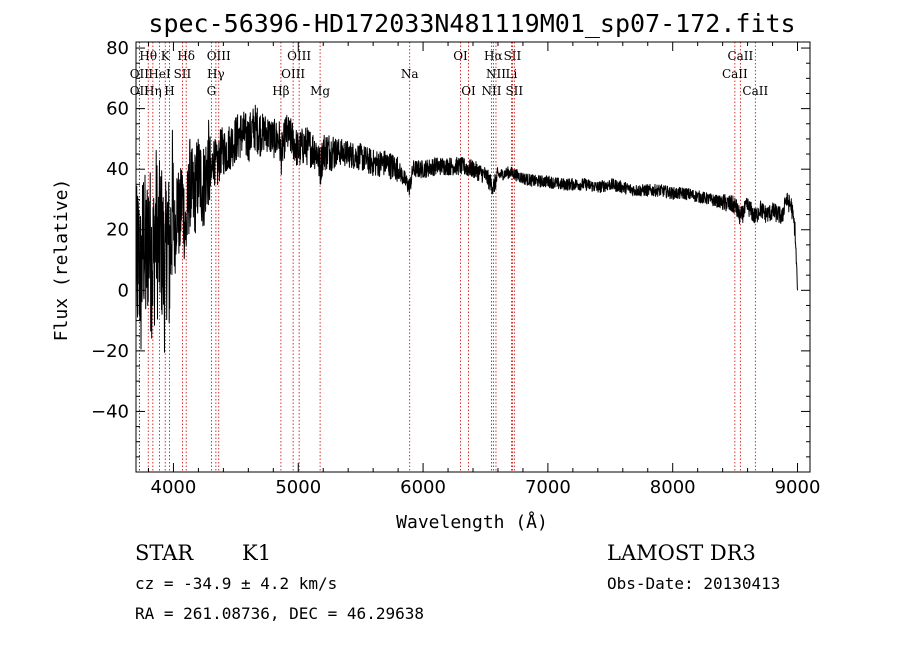 Image resolution: width=900 pixels, height=649 pixels. Describe the element at coordinates (117, 230) in the screenshot. I see `y-tick-label: 20` at that location.